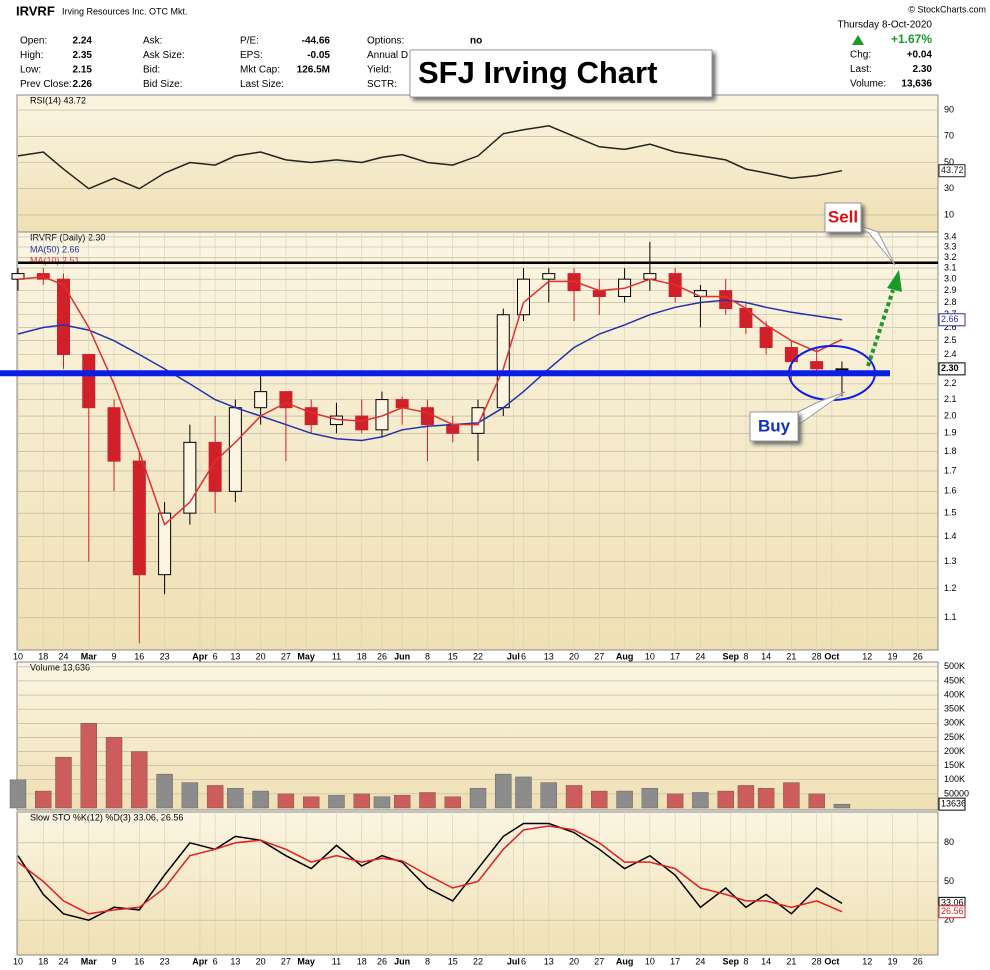  Describe the element at coordinates (954, 765) in the screenshot. I see `y-tick-label: 150K` at that location.